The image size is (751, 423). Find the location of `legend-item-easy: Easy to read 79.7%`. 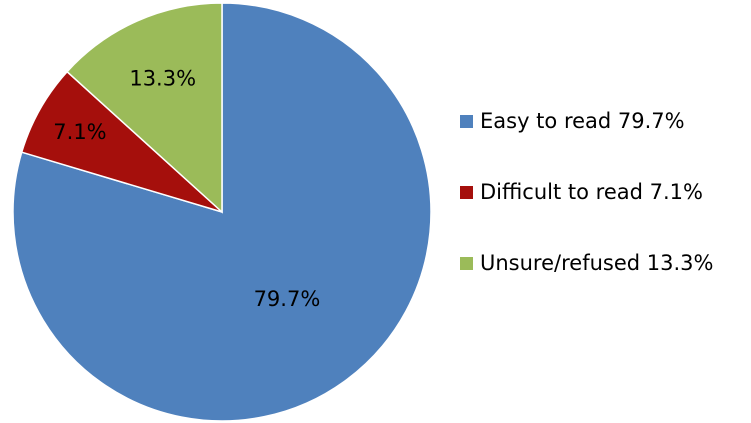

legend-item-easy: Easy to read 79.7% is located at coordinates (586, 121).